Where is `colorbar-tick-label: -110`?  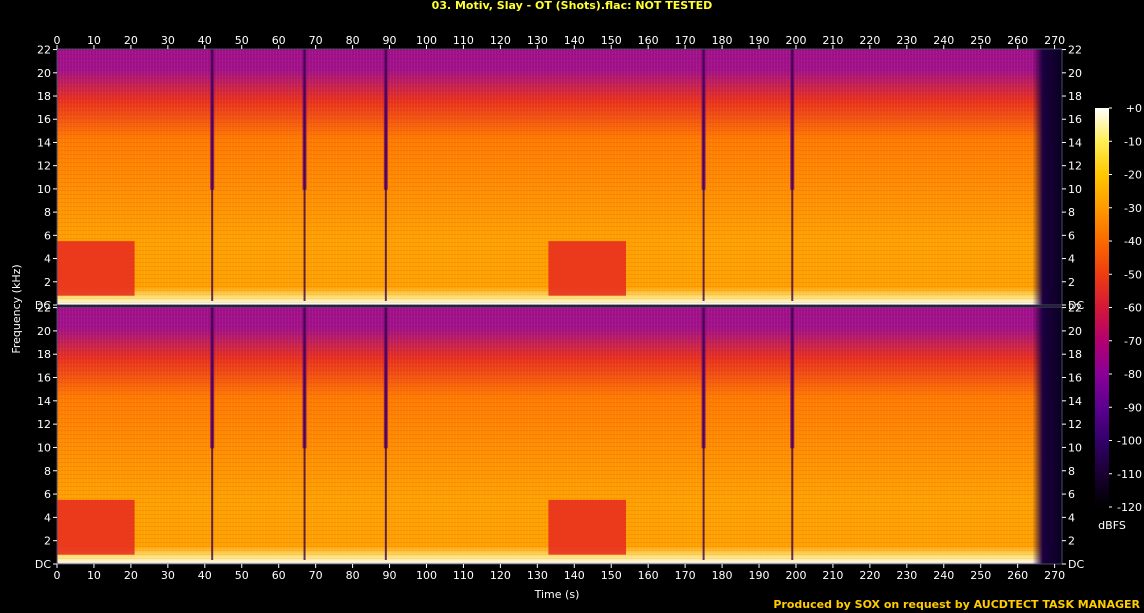
colorbar-tick-label: -110 is located at coordinates (1129, 474).